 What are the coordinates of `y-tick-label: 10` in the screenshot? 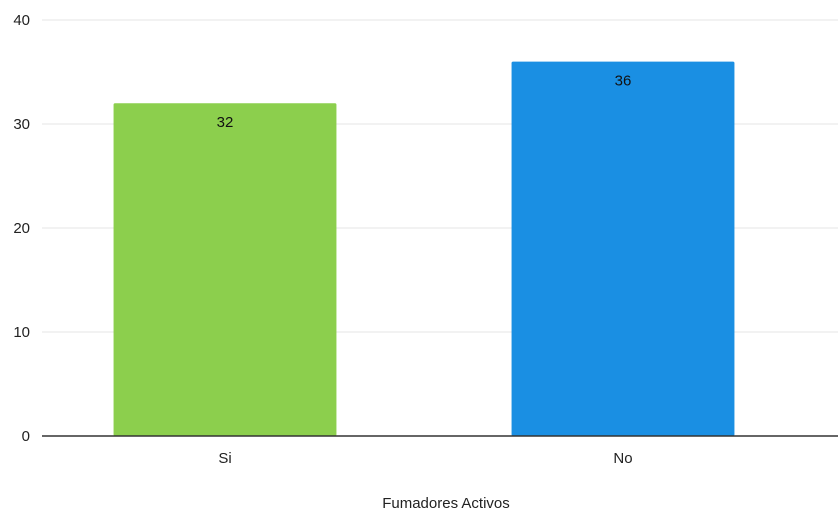 It's located at (21, 332).